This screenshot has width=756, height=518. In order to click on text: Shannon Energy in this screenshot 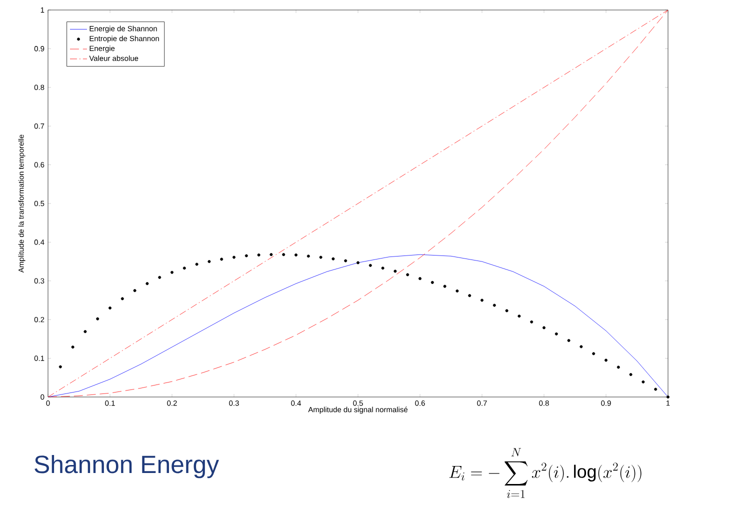, I will do `click(126, 466)`.